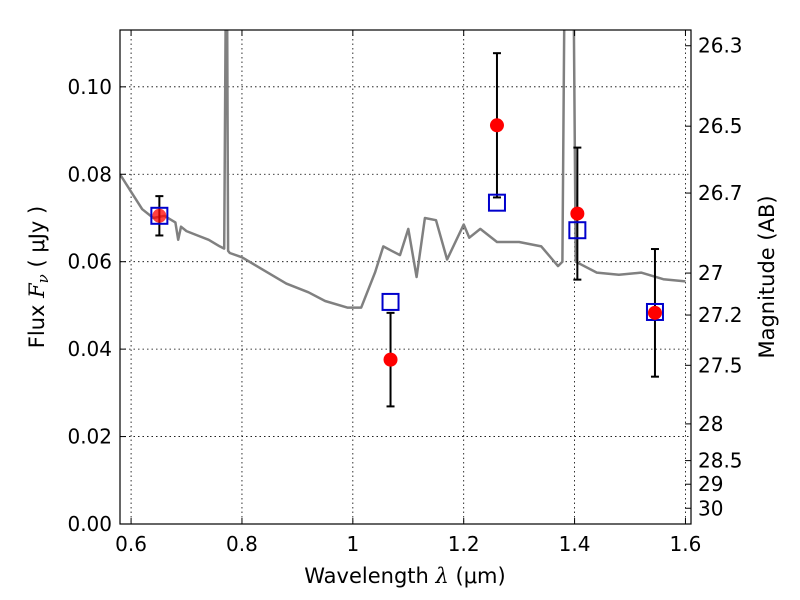 The height and width of the screenshot is (600, 800). I want to click on y2-tick-label: 28, so click(710, 424).